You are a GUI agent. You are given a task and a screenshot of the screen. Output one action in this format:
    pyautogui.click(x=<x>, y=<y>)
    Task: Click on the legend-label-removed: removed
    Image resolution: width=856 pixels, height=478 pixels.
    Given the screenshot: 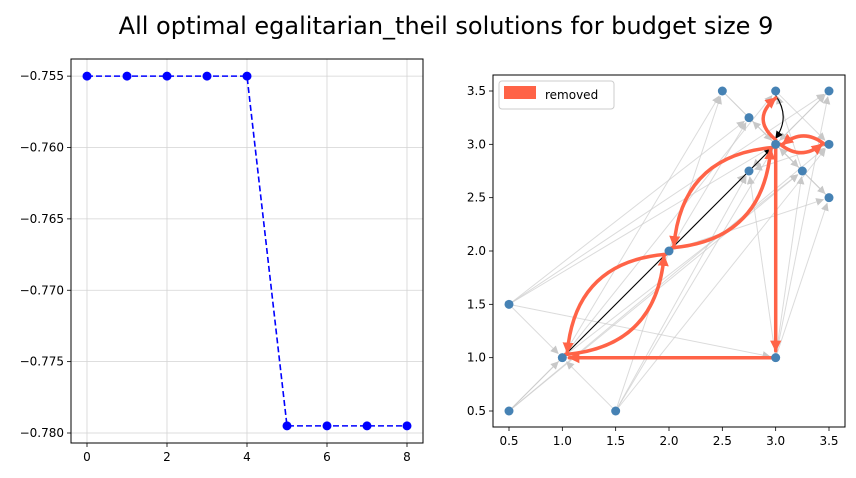 What is the action you would take?
    pyautogui.click(x=571, y=95)
    